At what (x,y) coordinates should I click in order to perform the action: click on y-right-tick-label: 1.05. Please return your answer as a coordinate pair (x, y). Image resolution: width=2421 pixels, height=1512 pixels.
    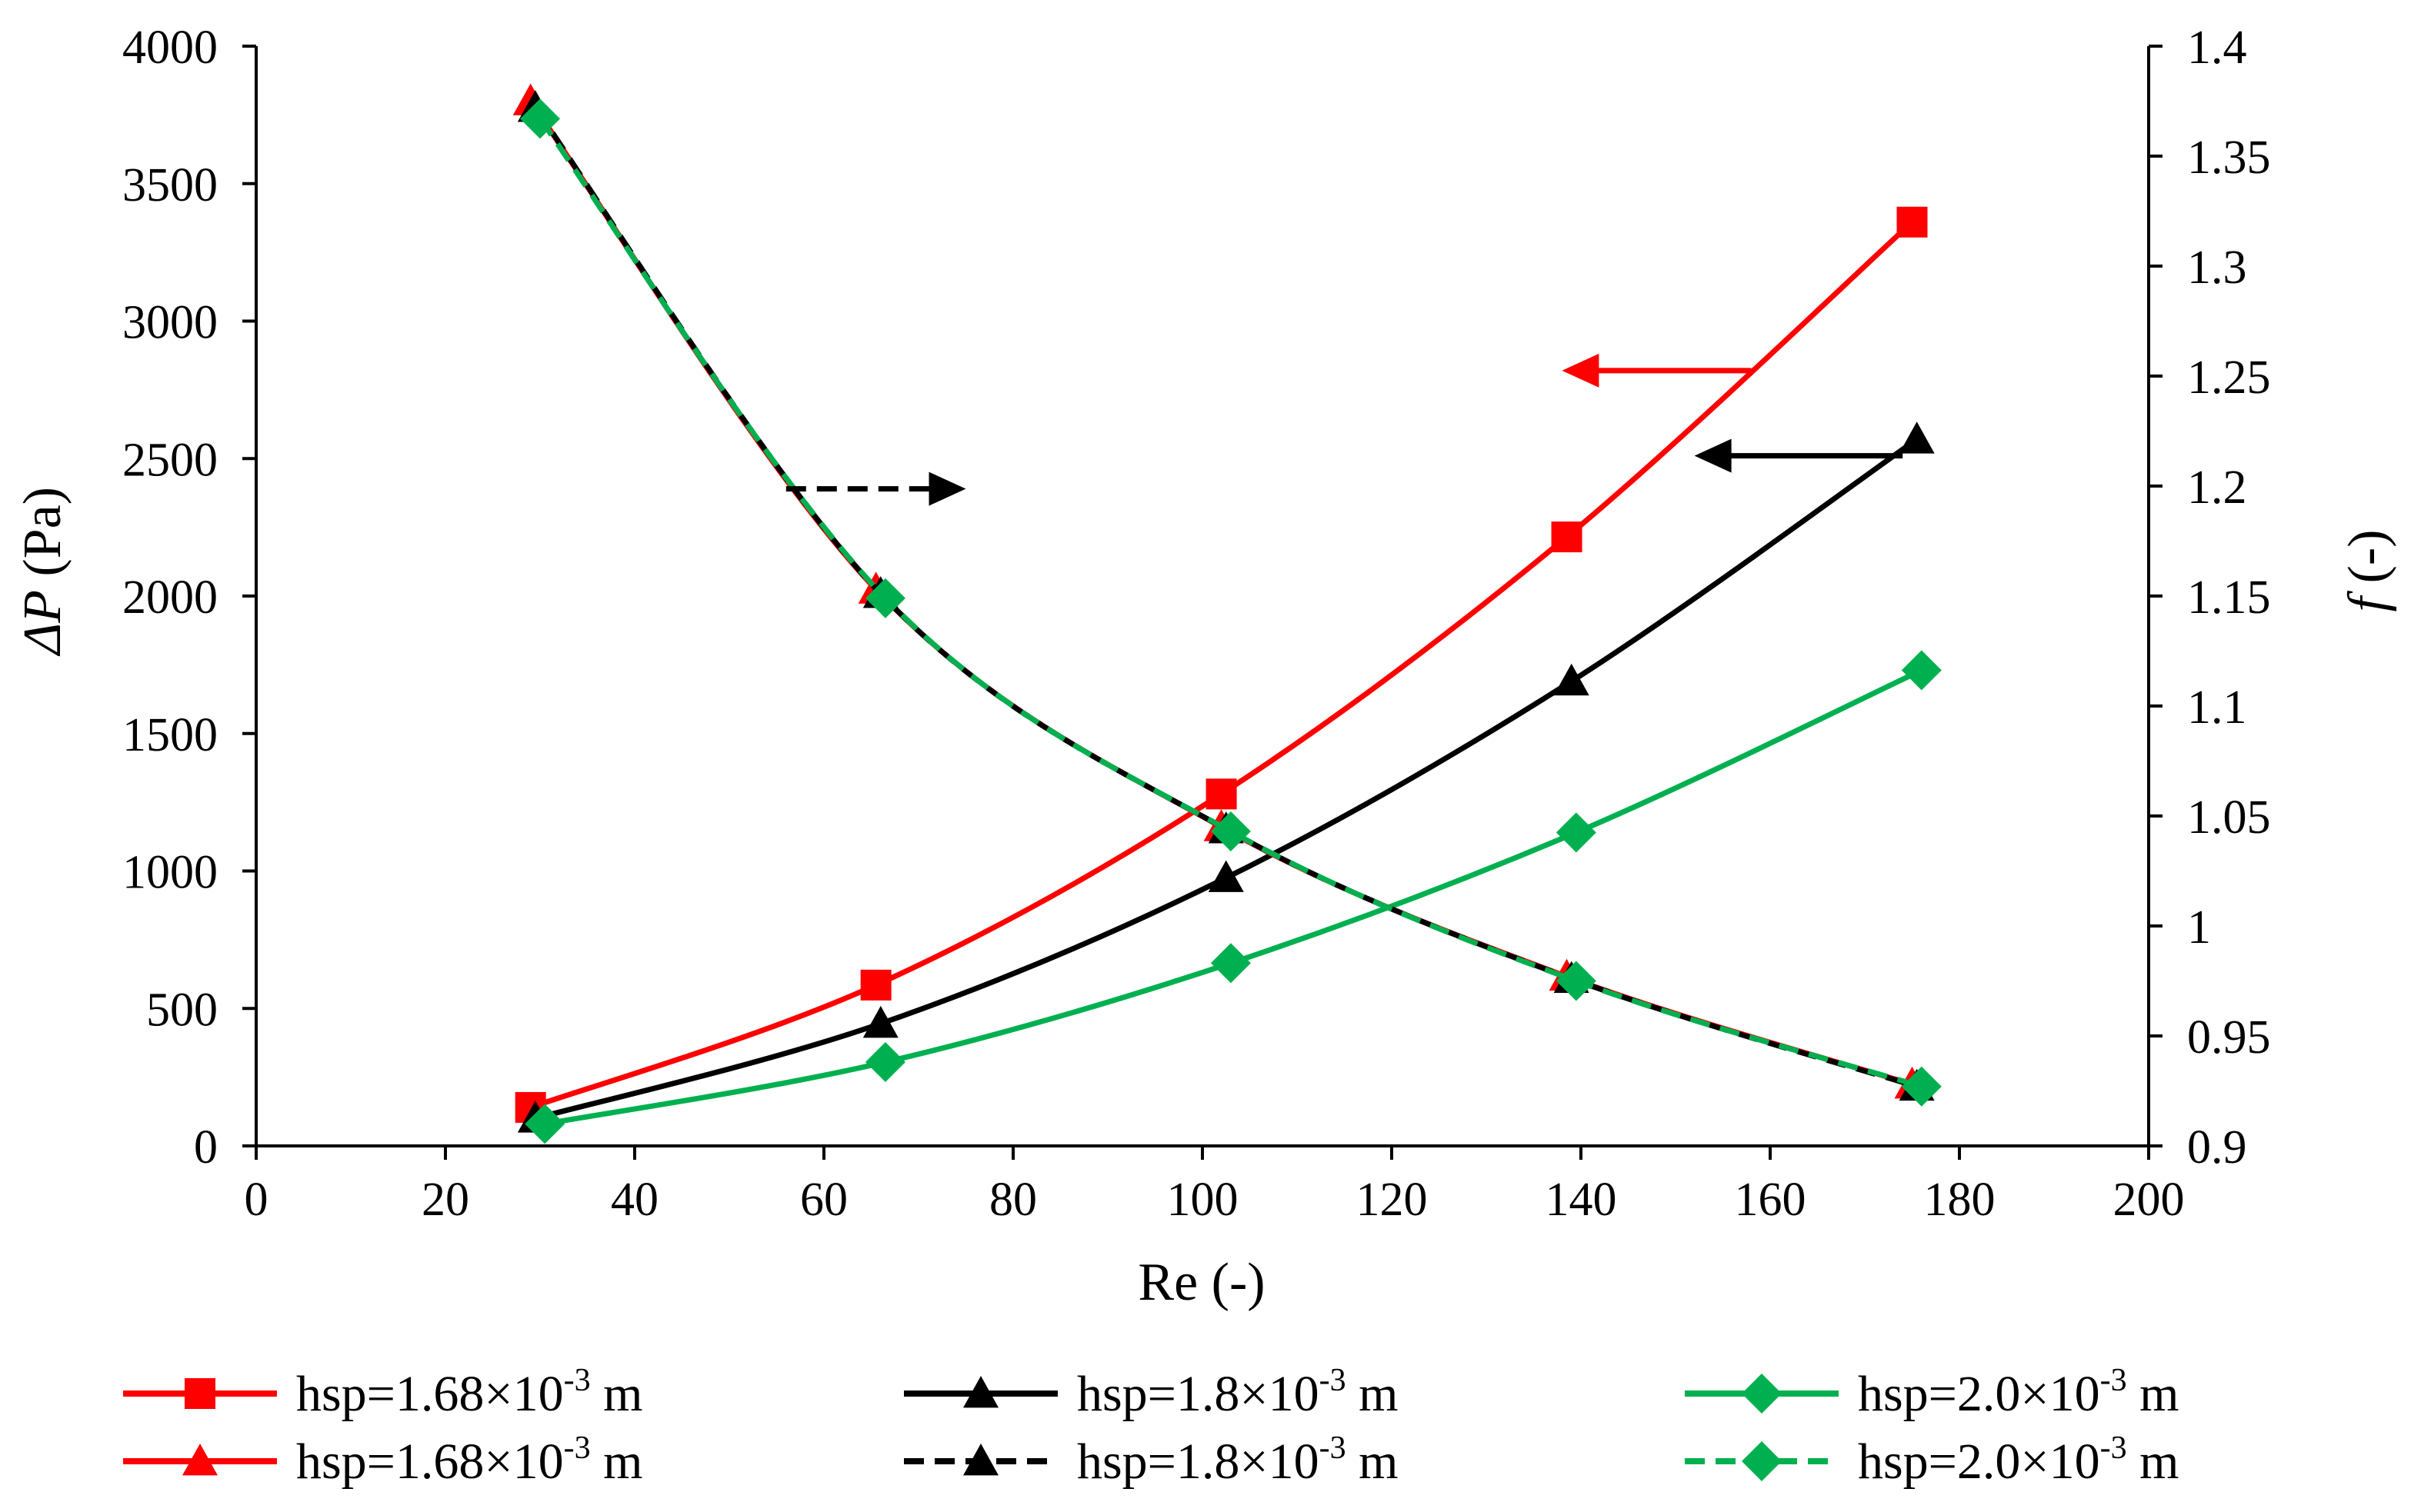
    Looking at the image, I should click on (2229, 818).